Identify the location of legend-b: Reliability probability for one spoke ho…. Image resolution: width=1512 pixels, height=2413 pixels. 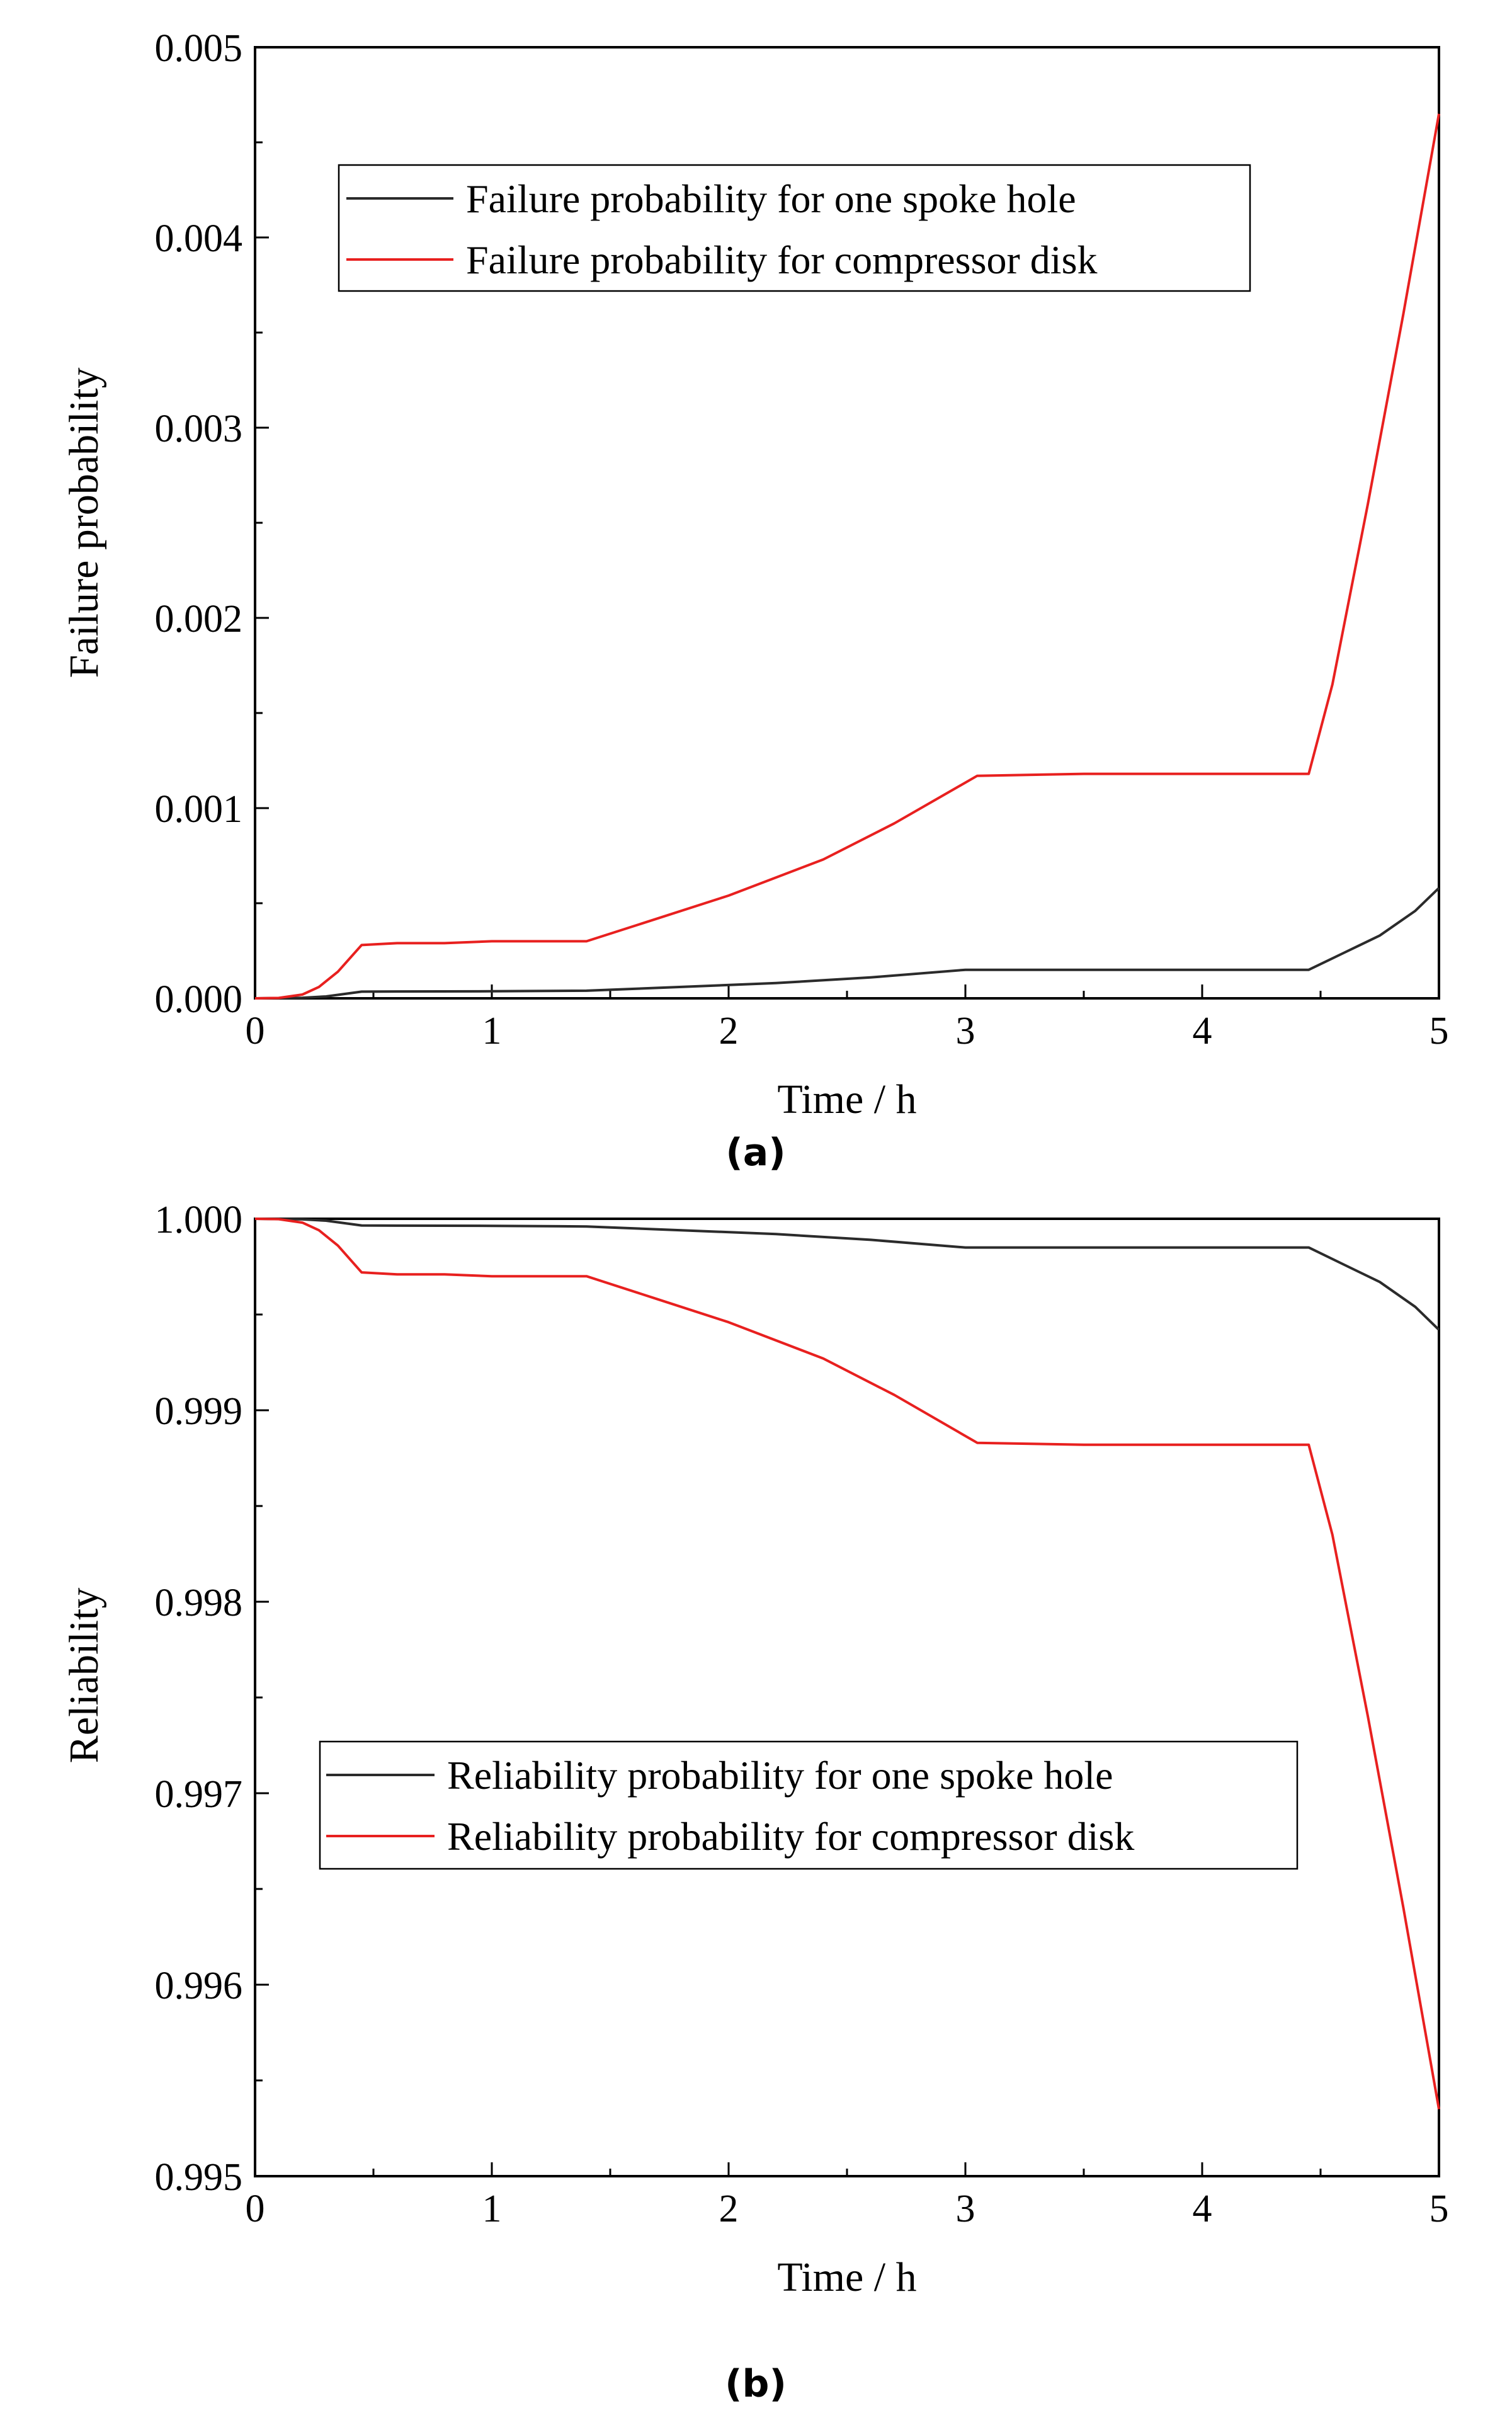
(809, 1805).